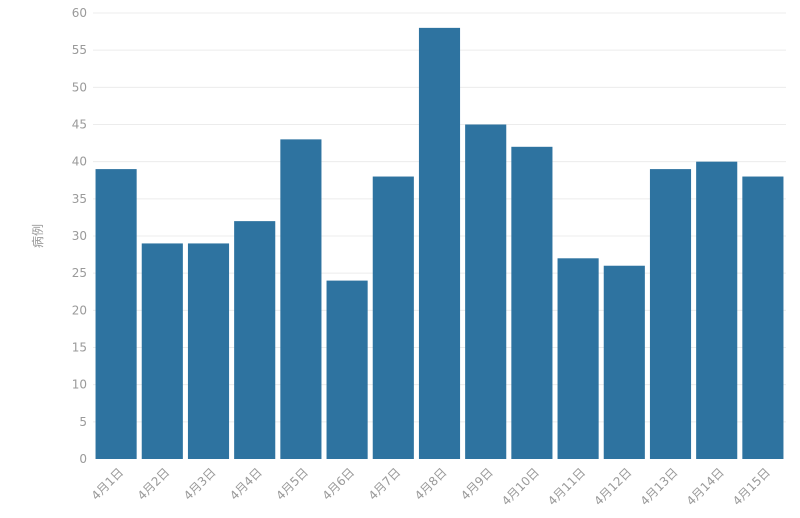 This screenshot has width=800, height=518. What do you see at coordinates (385, 484) in the screenshot?
I see `x-tick-label: 4月7日` at bounding box center [385, 484].